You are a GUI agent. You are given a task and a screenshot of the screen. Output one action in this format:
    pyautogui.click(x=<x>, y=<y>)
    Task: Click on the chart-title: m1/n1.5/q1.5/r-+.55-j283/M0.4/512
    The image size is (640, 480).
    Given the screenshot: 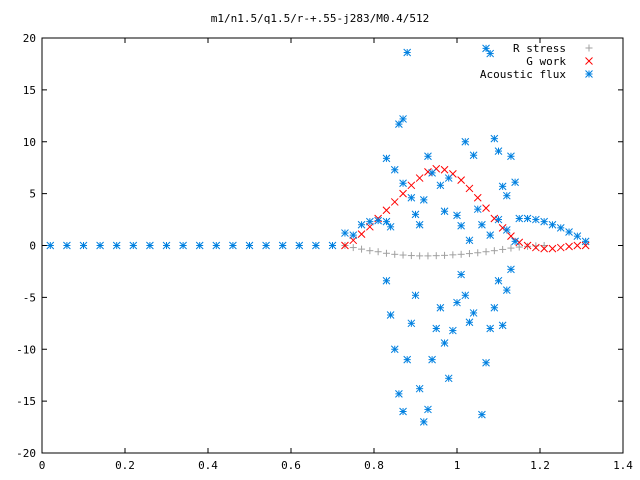 What is the action you would take?
    pyautogui.click(x=320, y=18)
    